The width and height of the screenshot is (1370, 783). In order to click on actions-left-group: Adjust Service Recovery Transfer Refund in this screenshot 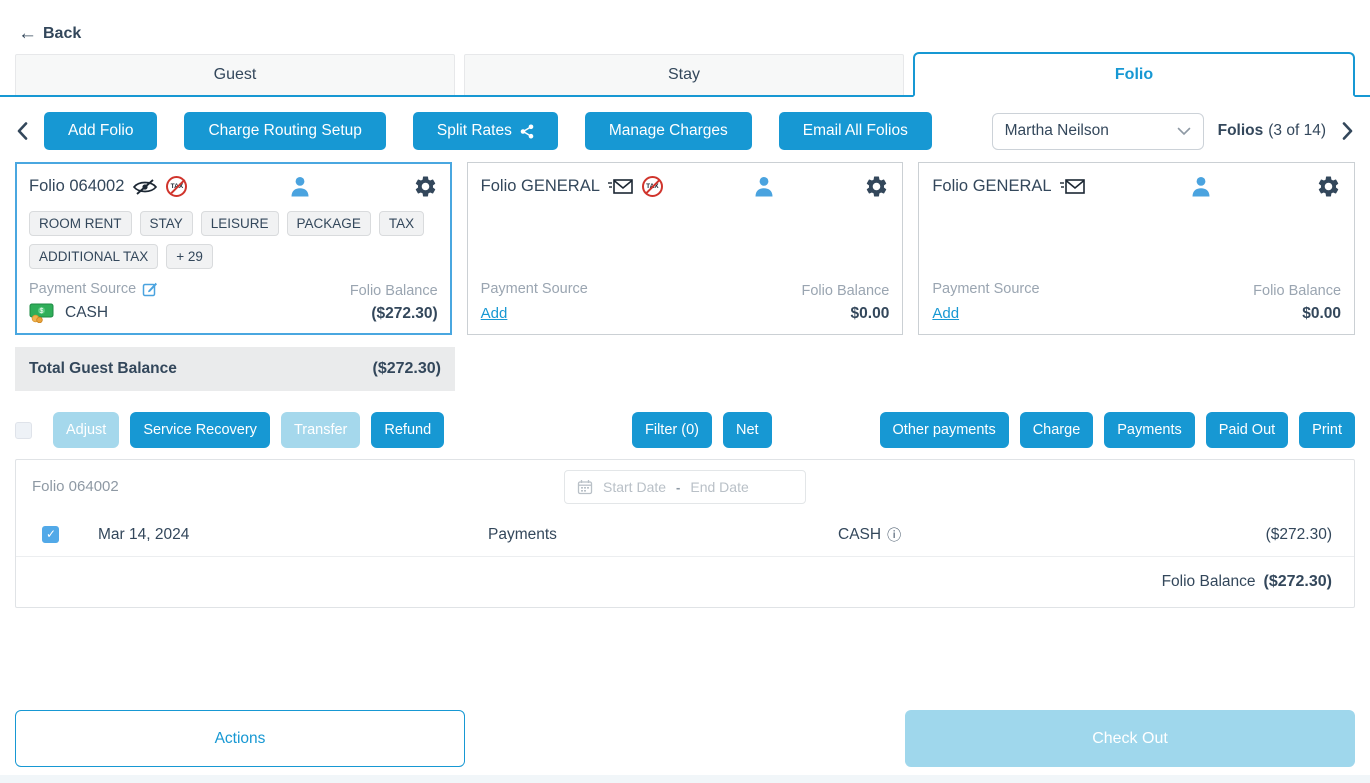, I will do `click(230, 430)`.